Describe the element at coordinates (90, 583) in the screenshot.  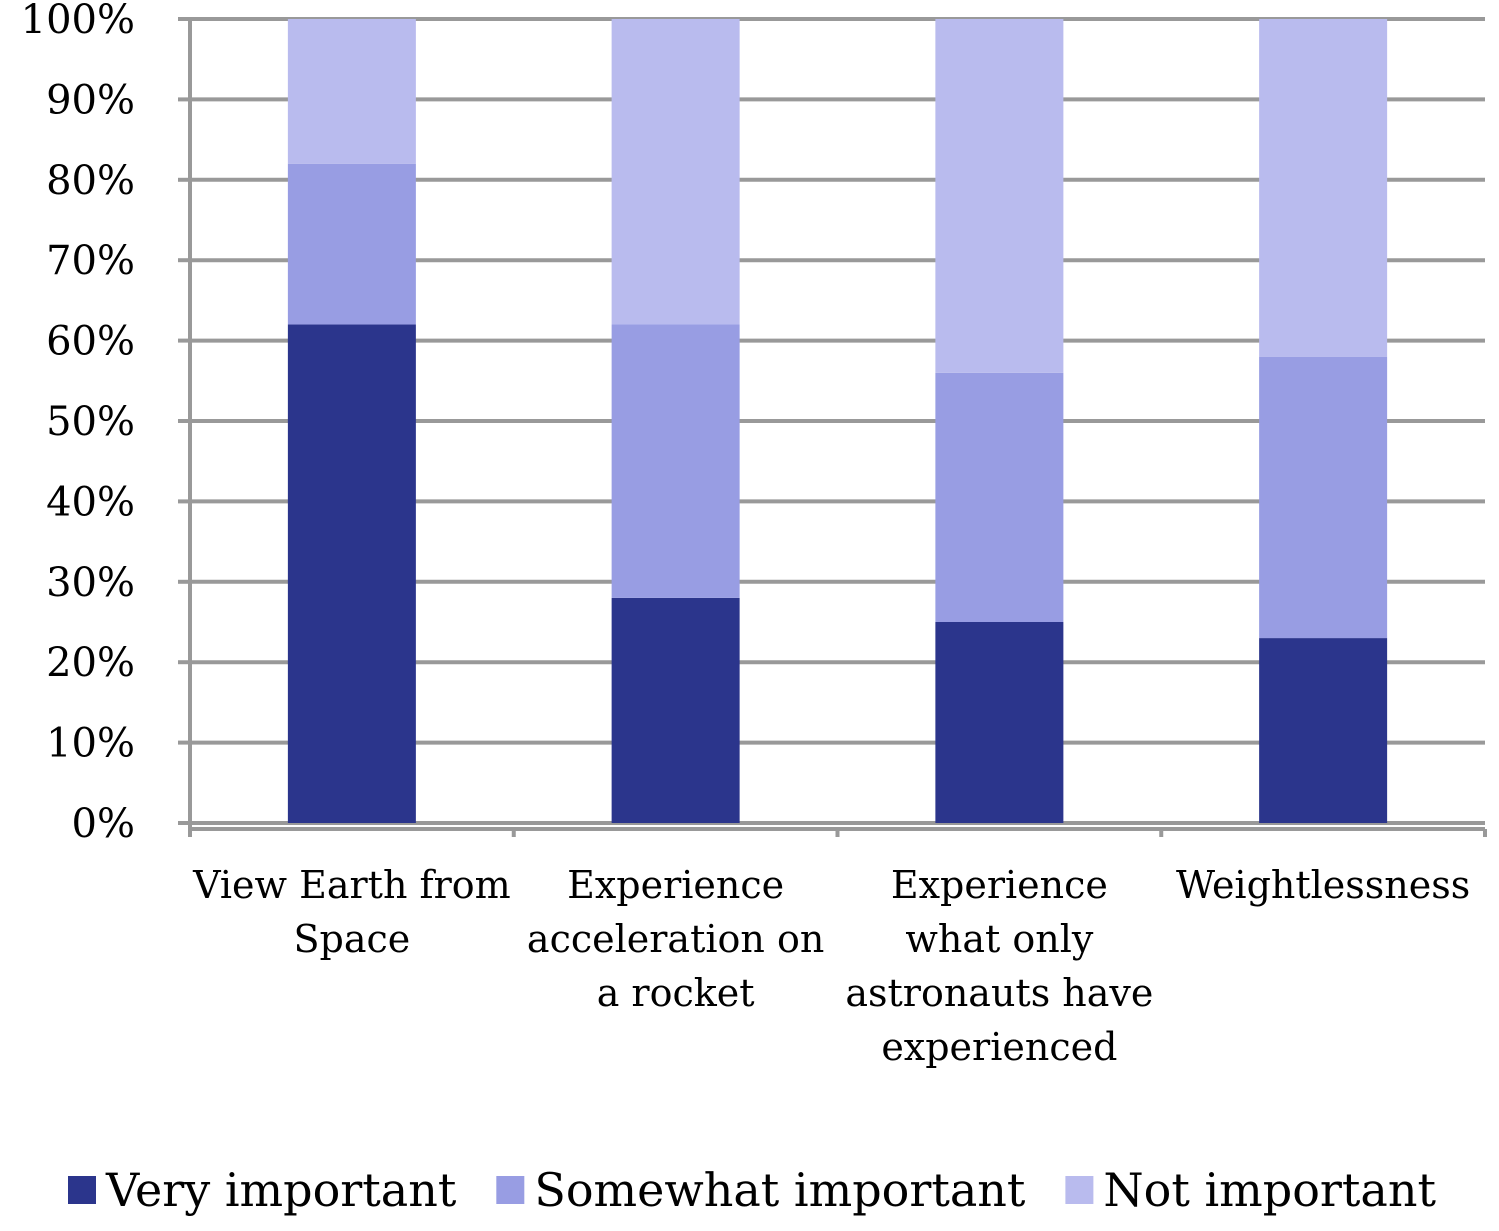
I see `y-tick-label: 30%` at that location.